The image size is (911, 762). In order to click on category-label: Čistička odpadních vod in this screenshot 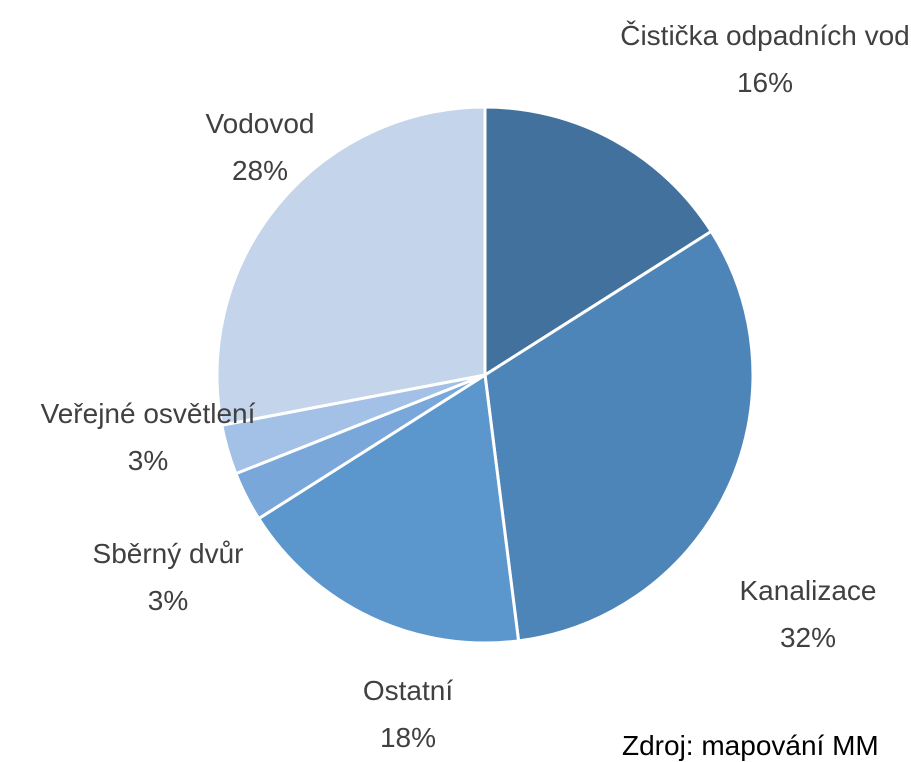, I will do `click(765, 35)`.